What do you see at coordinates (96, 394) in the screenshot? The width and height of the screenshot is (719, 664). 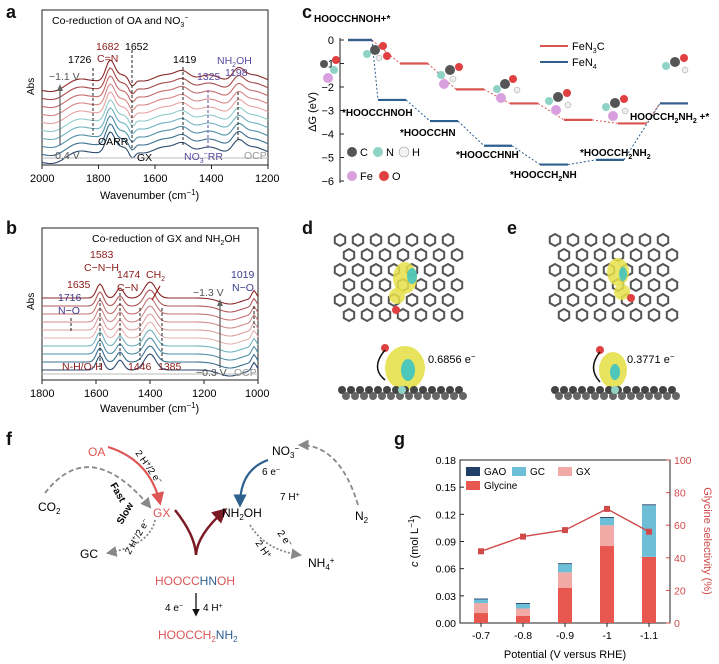 I see `xtick-b-1: 1600` at bounding box center [96, 394].